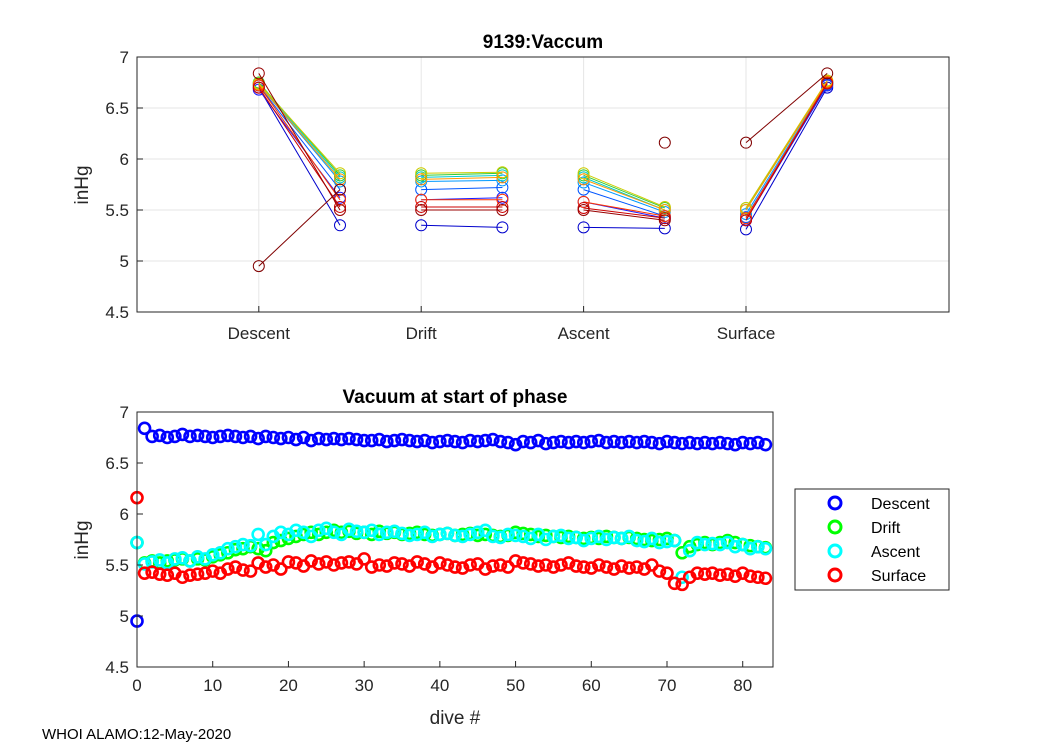 This screenshot has width=1050, height=750. Describe the element at coordinates (82, 539) in the screenshot. I see `bottom-y-axis-label: inHg` at that location.